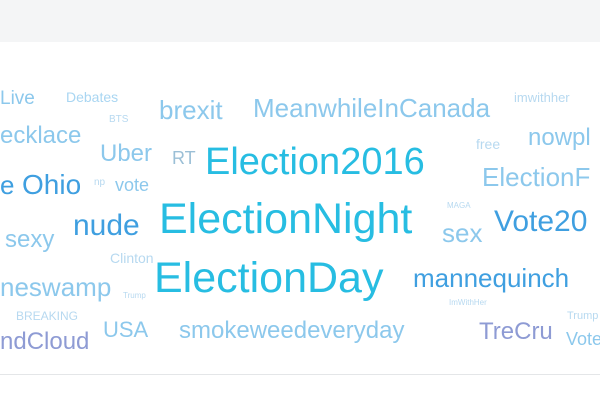 The width and height of the screenshot is (600, 401). Describe the element at coordinates (286, 219) in the screenshot. I see `word-electionnight: ElectionNight` at that location.